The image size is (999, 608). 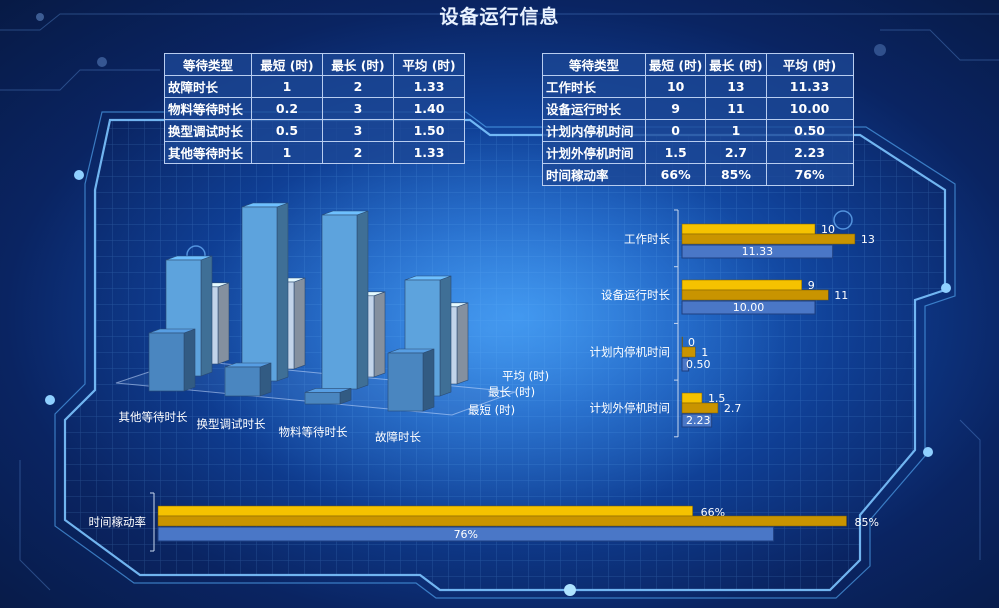 What do you see at coordinates (698, 364) in the screenshot?
I see `data-label: 0.50` at bounding box center [698, 364].